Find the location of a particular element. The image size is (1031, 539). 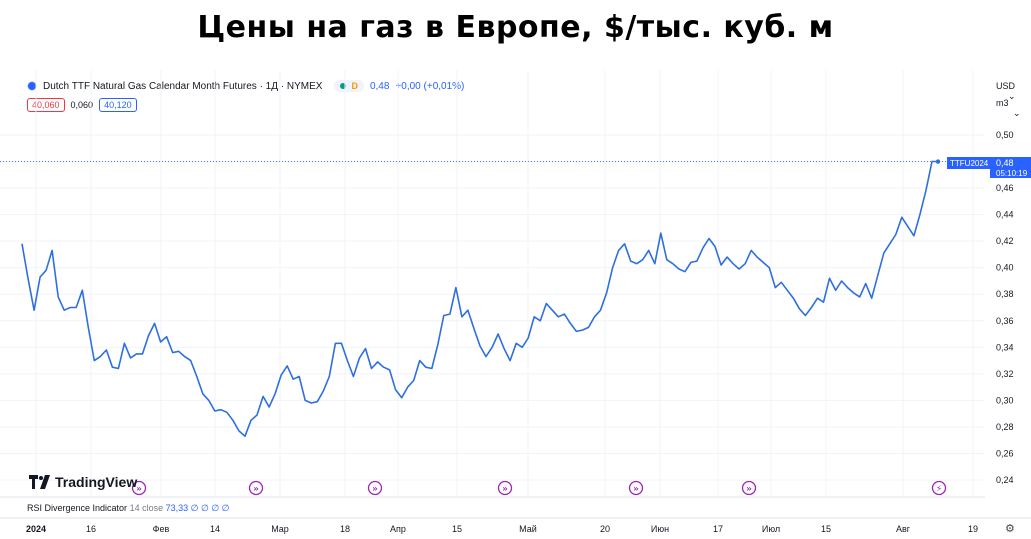

x-tick-label: Июл is located at coordinates (771, 529).